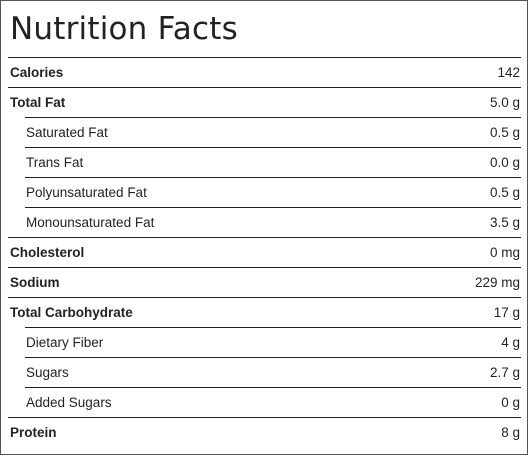  I want to click on nutrient-row-calories: Calories 142, so click(264, 72).